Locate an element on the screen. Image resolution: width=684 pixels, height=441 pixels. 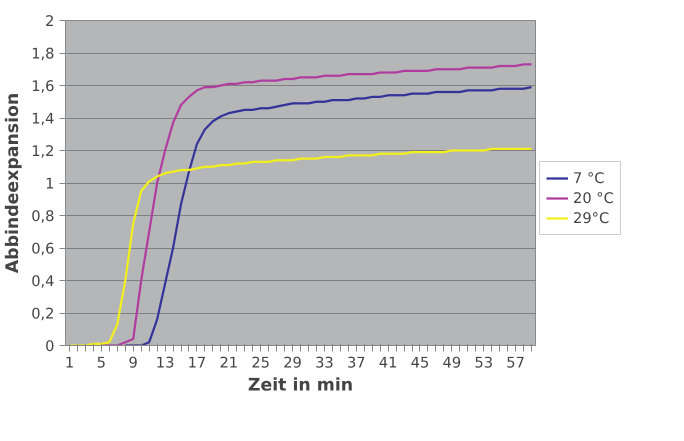
legend-label: 7 °C is located at coordinates (589, 178).